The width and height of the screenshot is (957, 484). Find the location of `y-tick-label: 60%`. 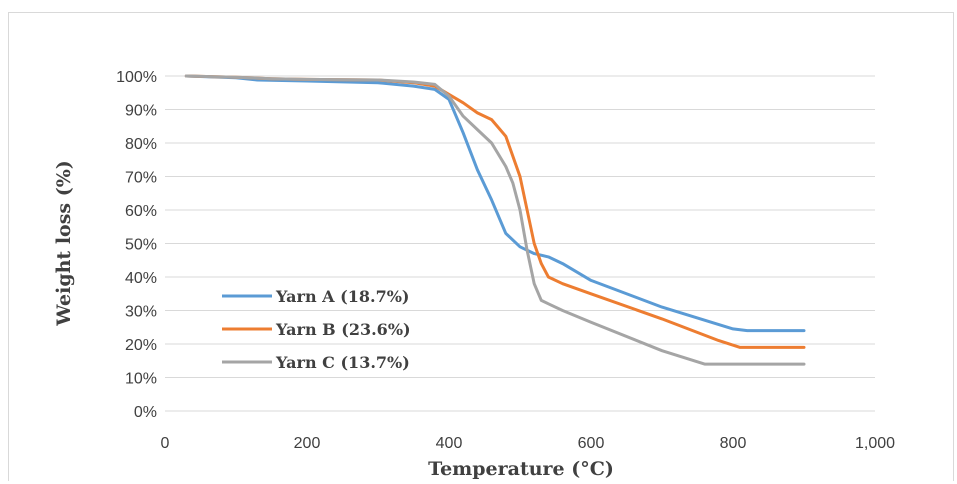

y-tick-label: 60% is located at coordinates (141, 211).